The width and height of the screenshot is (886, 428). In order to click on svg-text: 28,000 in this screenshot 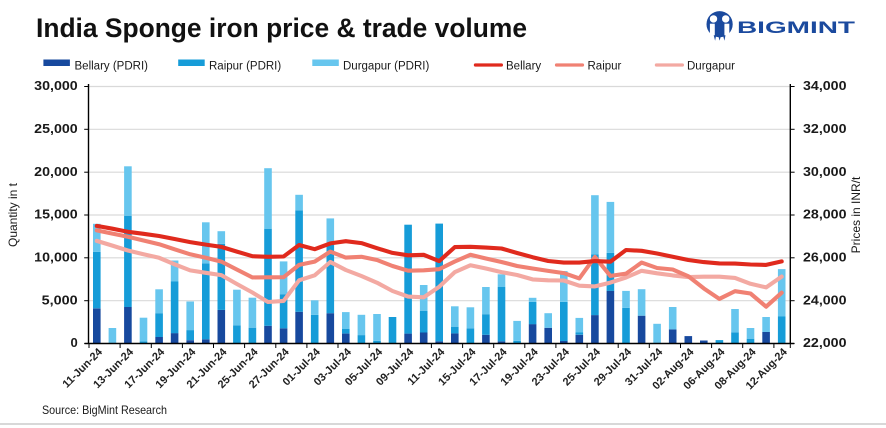, I will do `click(825, 214)`.